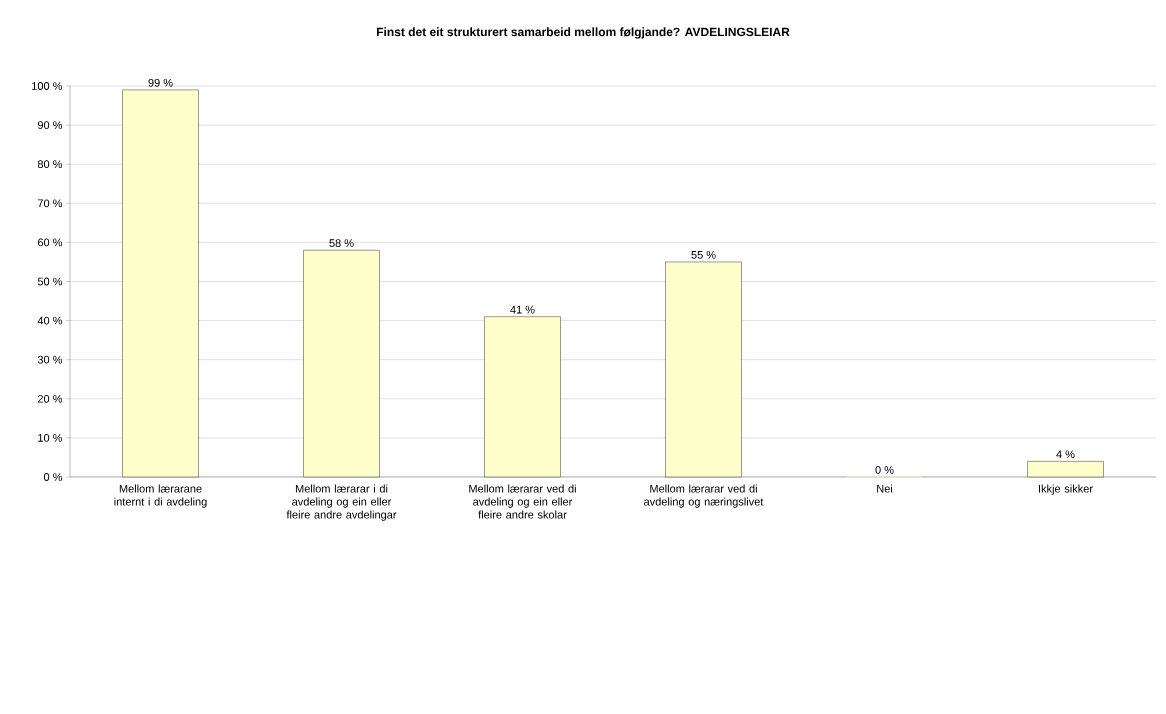 The image size is (1166, 714). I want to click on y-tick-label: 30 %, so click(50, 359).